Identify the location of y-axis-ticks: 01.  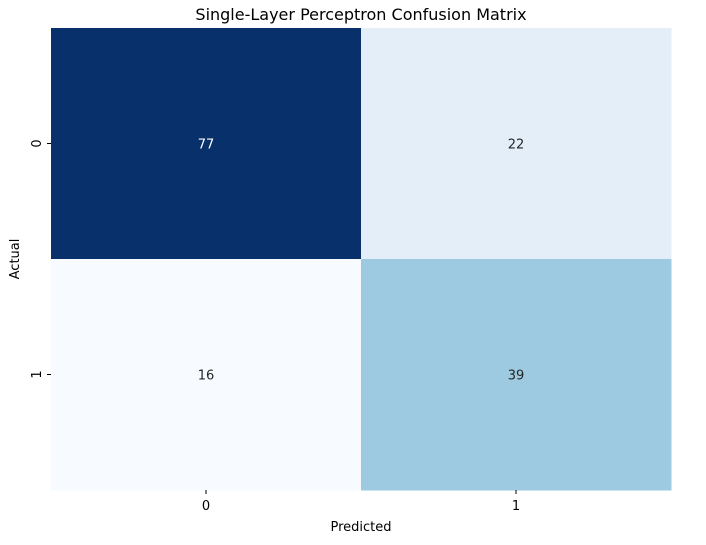
(40, 259).